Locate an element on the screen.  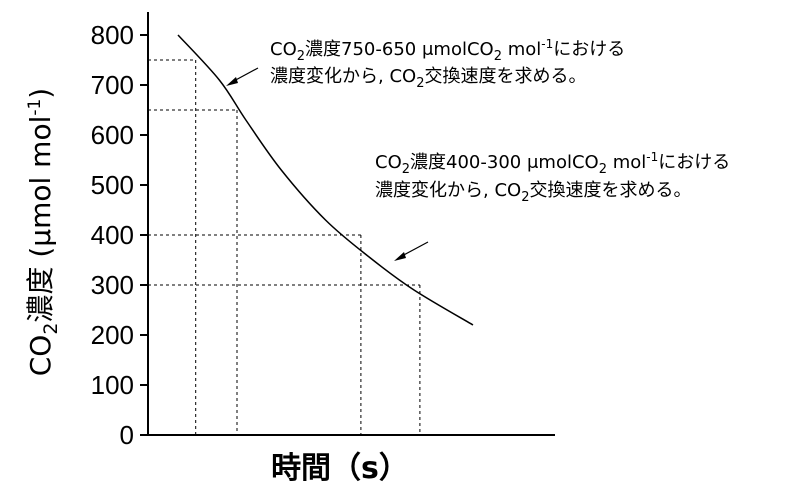
y-tick-label-1: 100 is located at coordinates (112, 385).